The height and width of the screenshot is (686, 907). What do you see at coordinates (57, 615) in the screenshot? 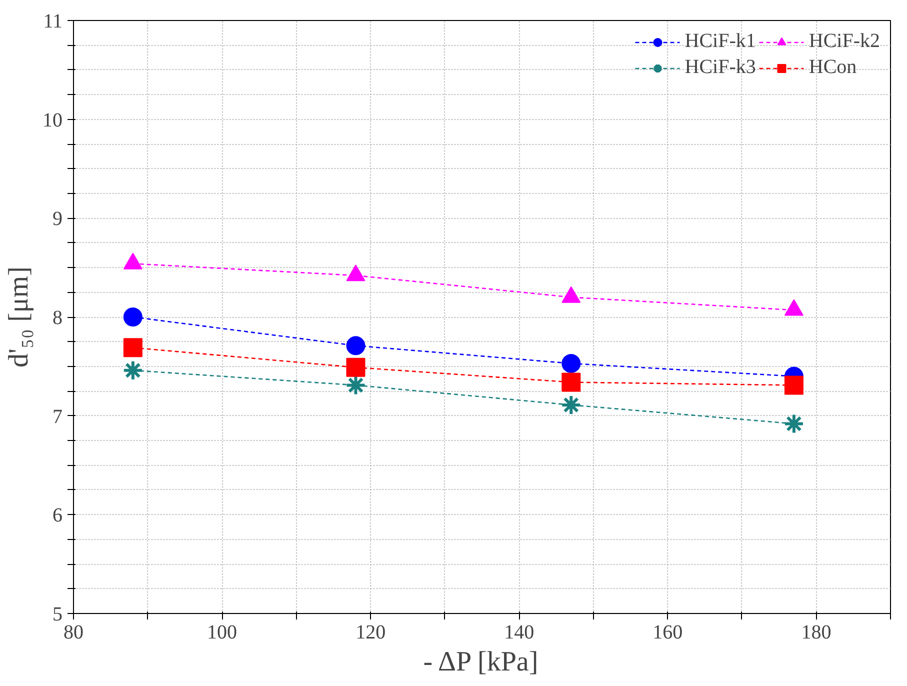
I see `y-tick-label: 5` at bounding box center [57, 615].